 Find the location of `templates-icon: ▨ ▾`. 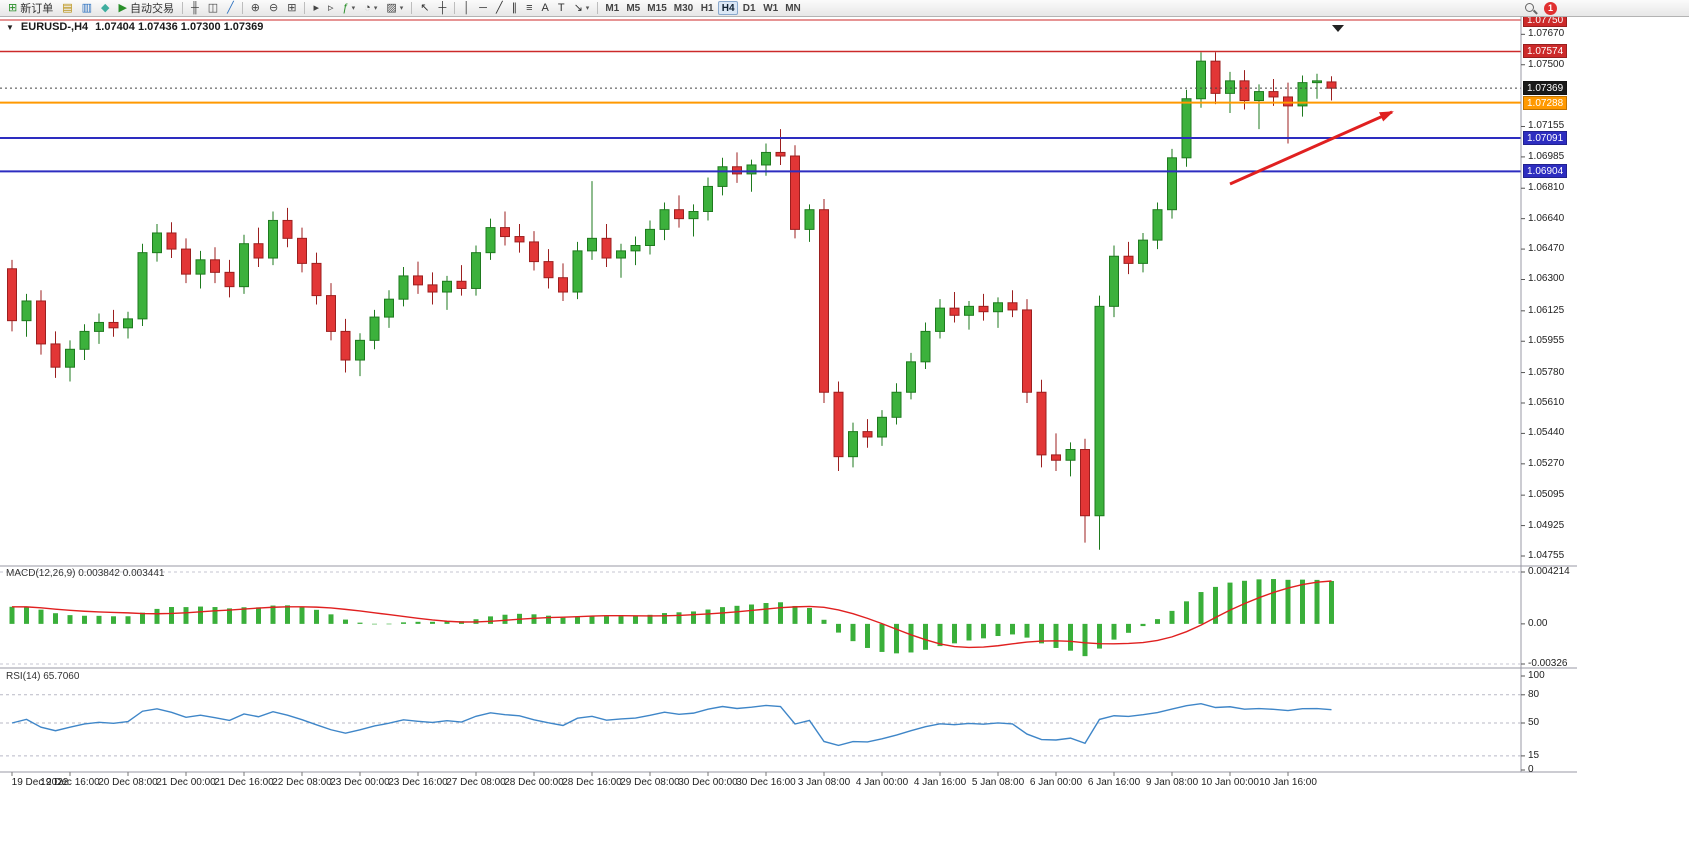

templates-icon: ▨ ▾ is located at coordinates (394, 8).